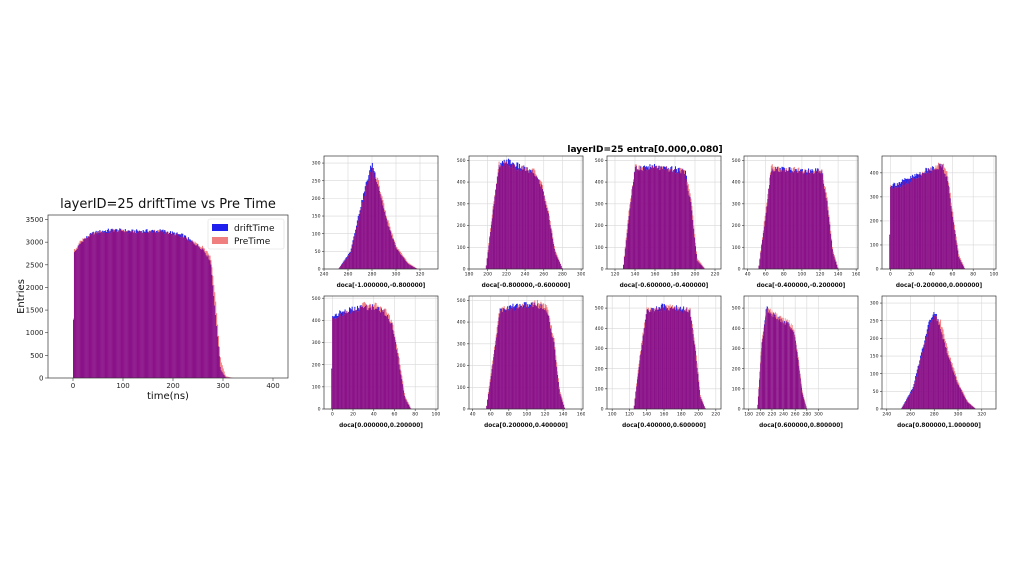  I want to click on x-tick-label: 300, so click(958, 415).